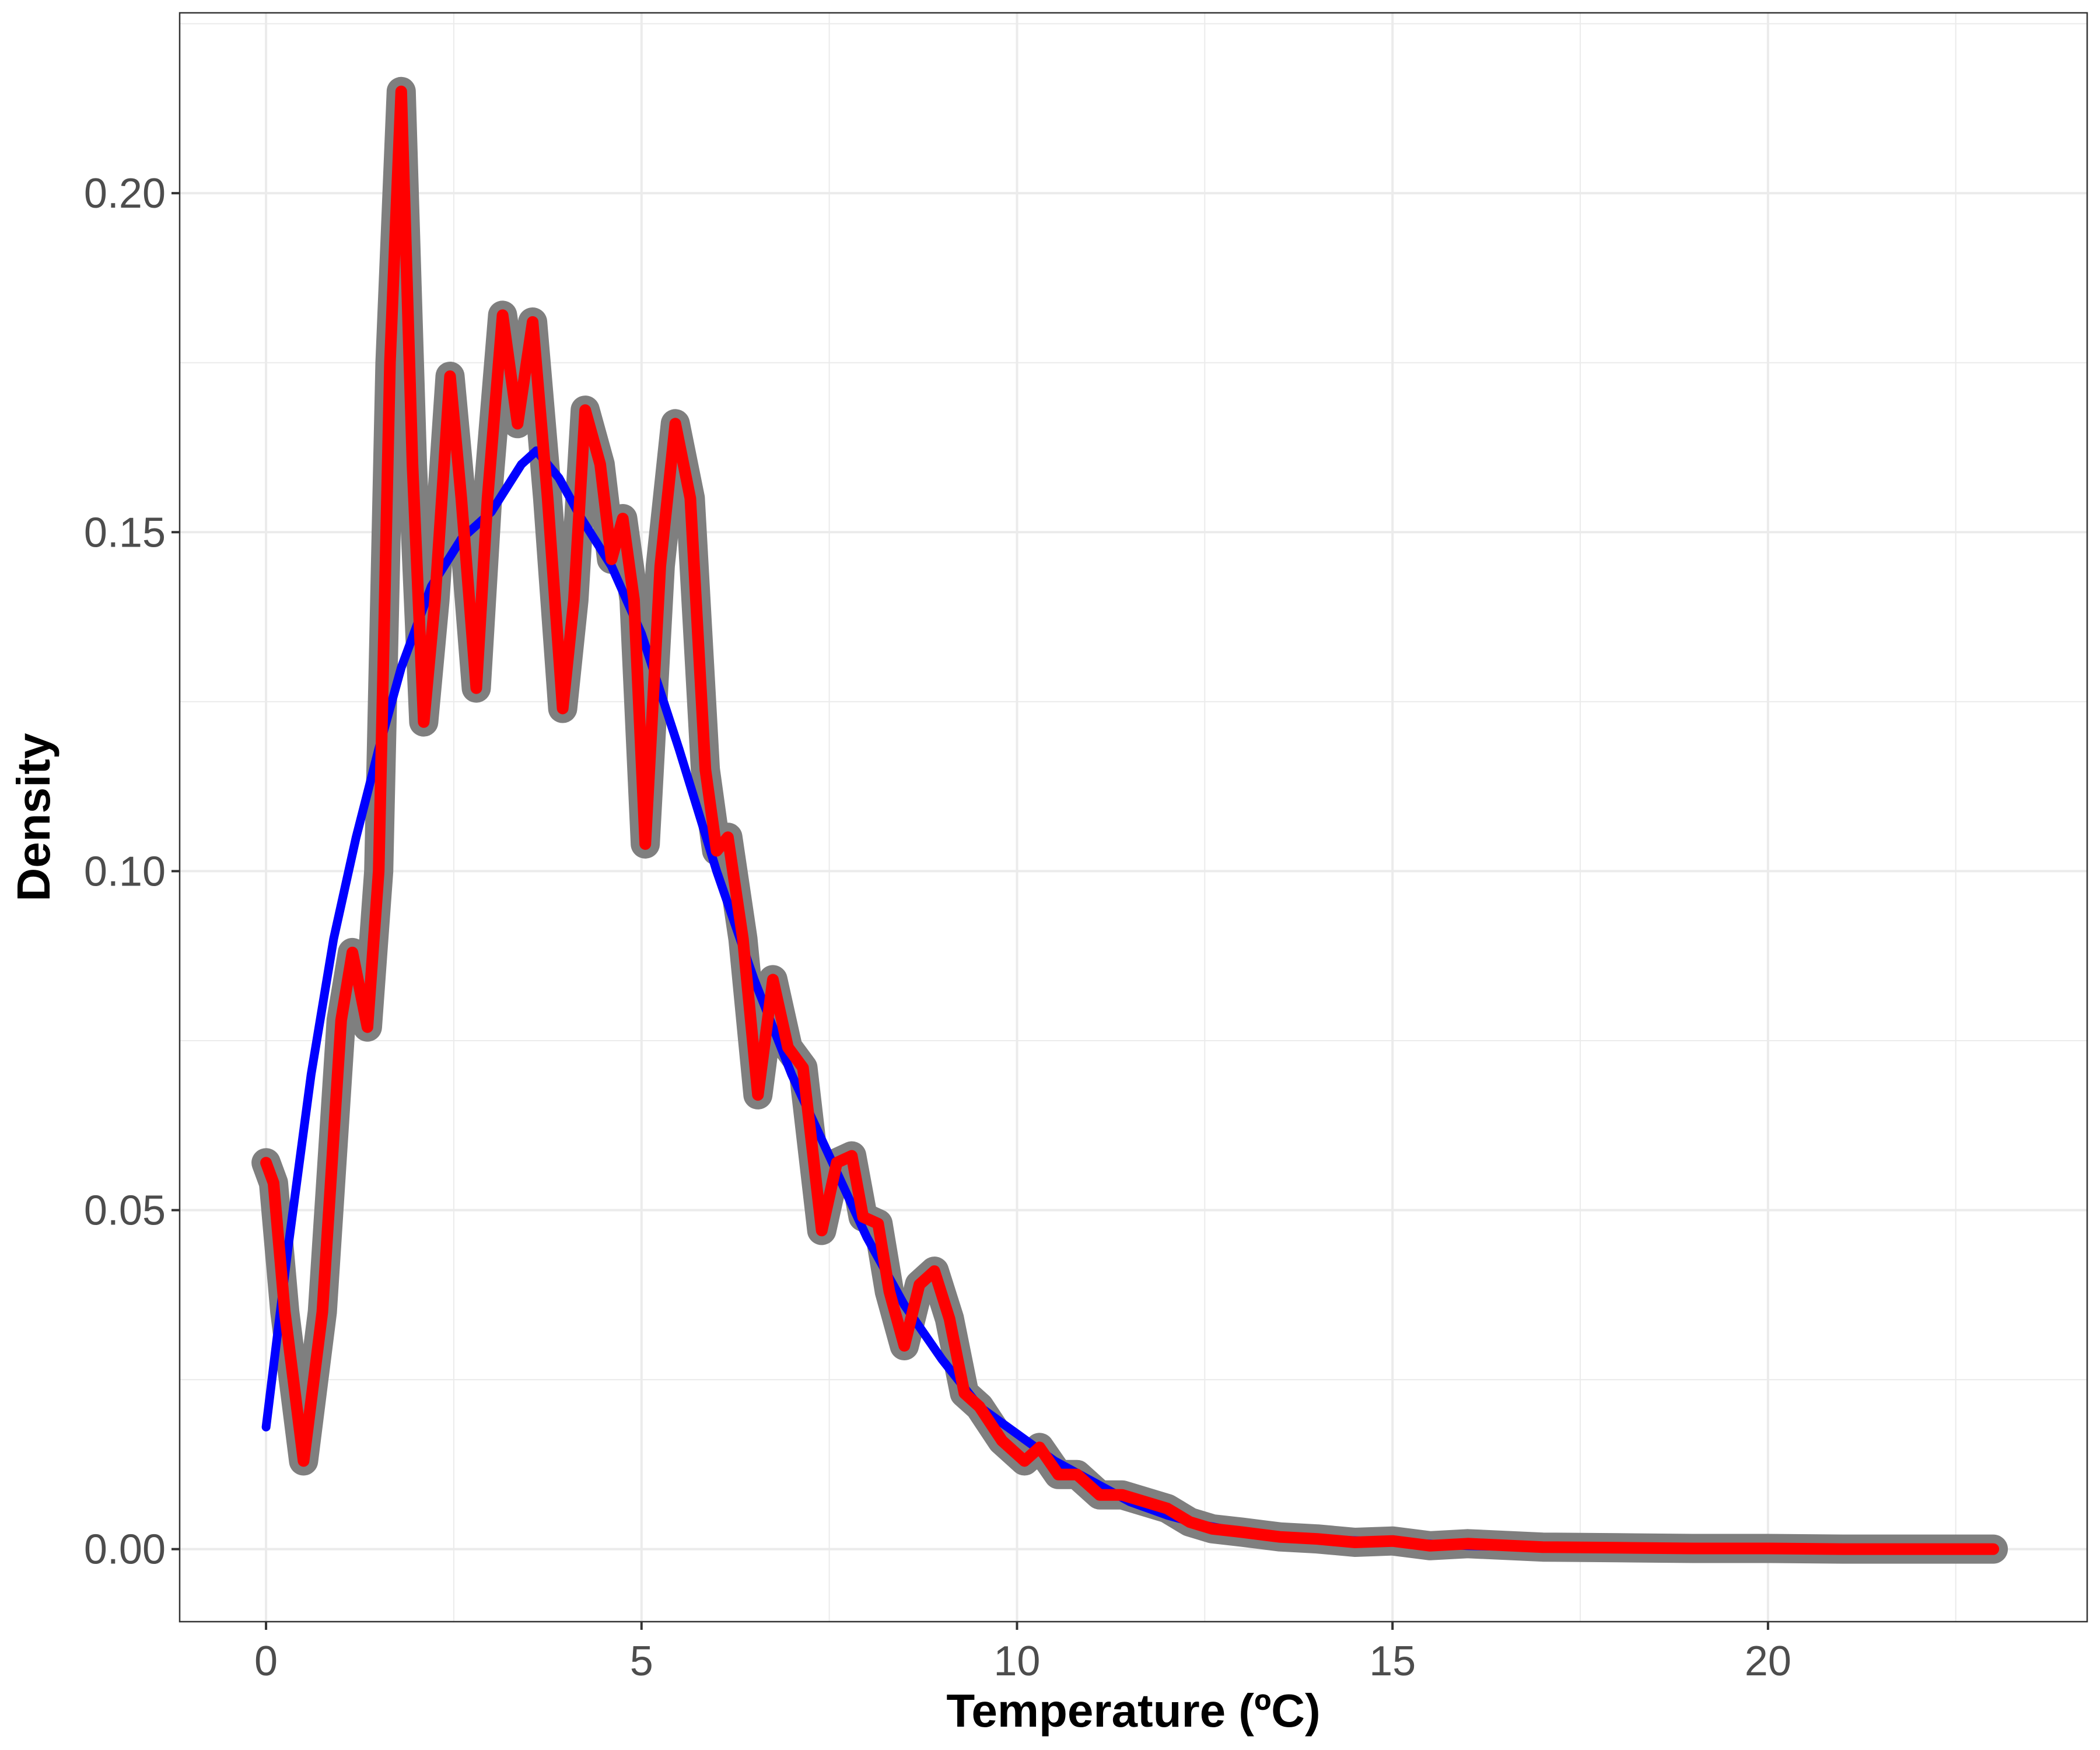 This screenshot has width=2100, height=1750. I want to click on y-tick-label: 0.10, so click(125, 871).